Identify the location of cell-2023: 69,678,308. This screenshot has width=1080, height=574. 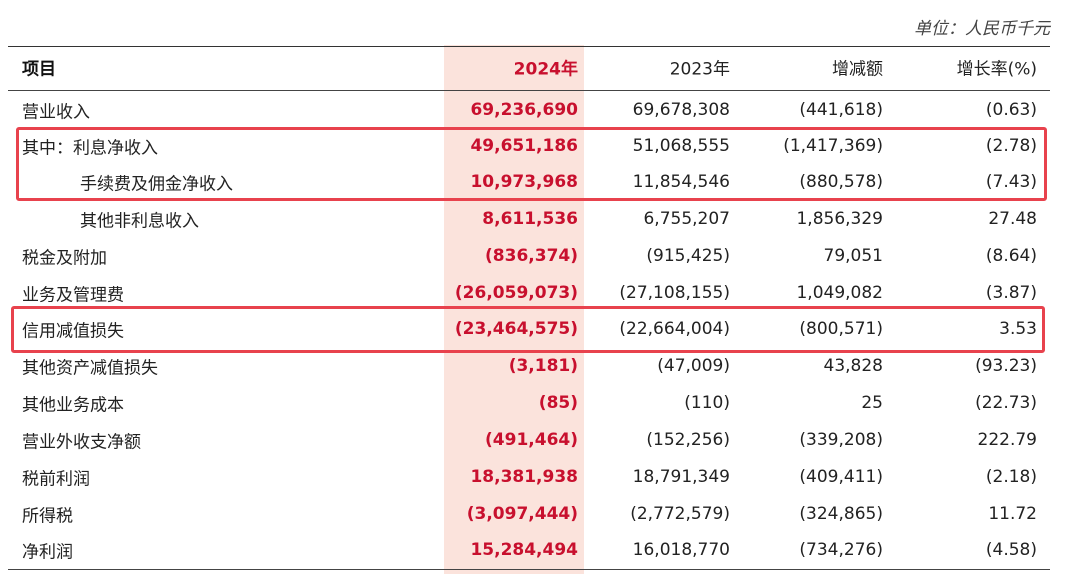
(681, 110).